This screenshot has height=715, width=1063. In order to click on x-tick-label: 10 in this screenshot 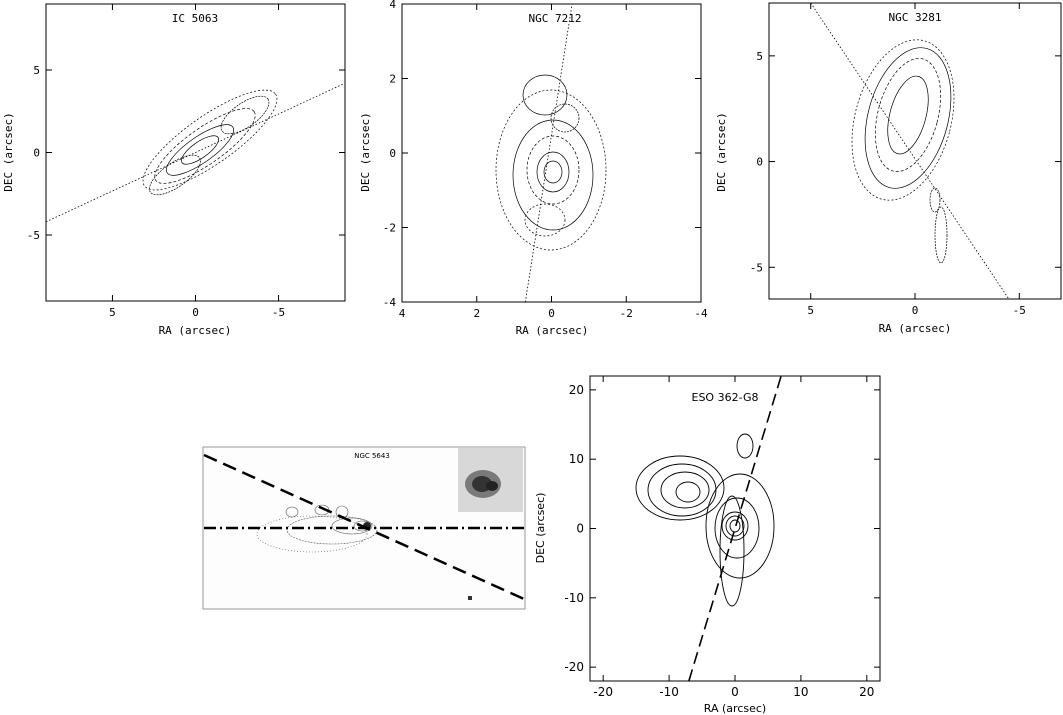, I will do `click(800, 692)`.